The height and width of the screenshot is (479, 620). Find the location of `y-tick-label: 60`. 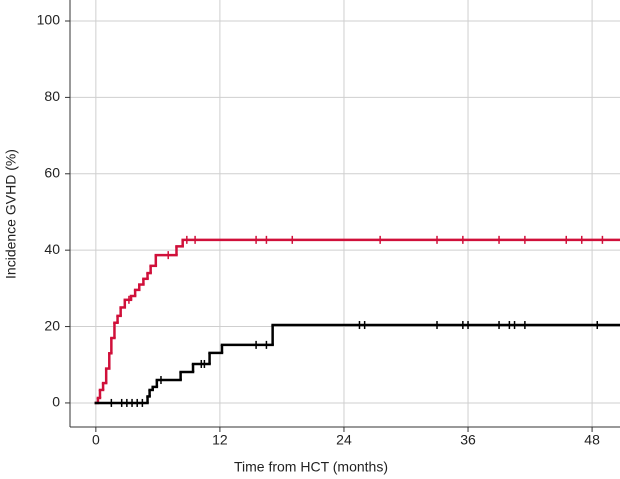

y-tick-label: 60 is located at coordinates (52, 172).